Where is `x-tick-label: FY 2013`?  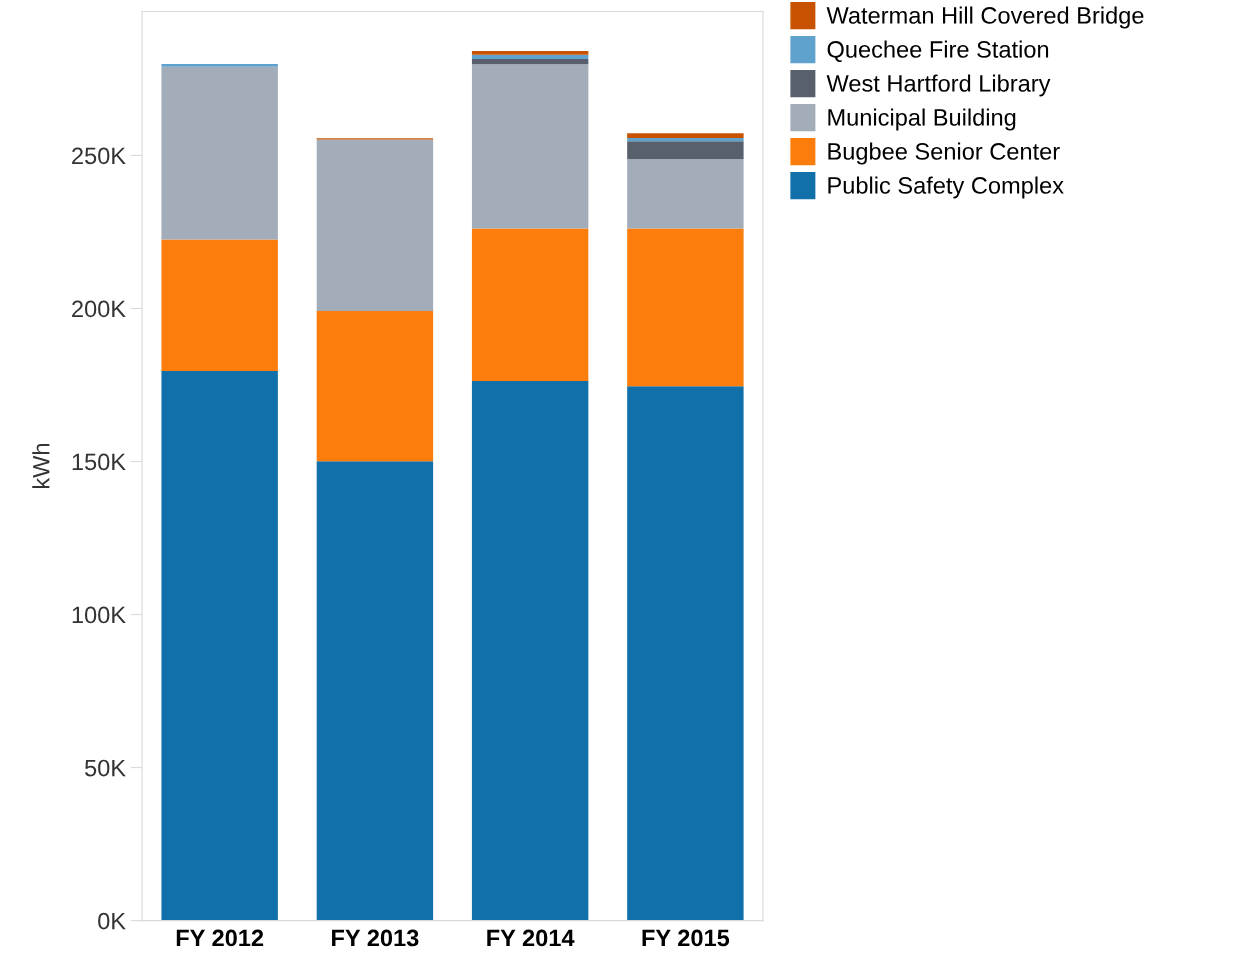
x-tick-label: FY 2013 is located at coordinates (375, 938).